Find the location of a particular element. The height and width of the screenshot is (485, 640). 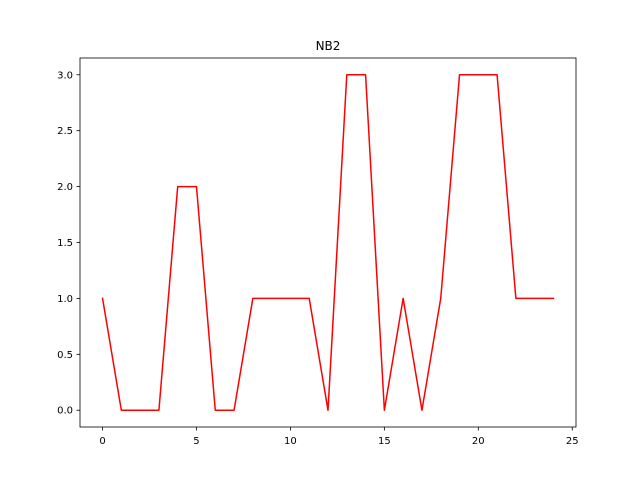

x-tick-label-3: 15 is located at coordinates (384, 441).